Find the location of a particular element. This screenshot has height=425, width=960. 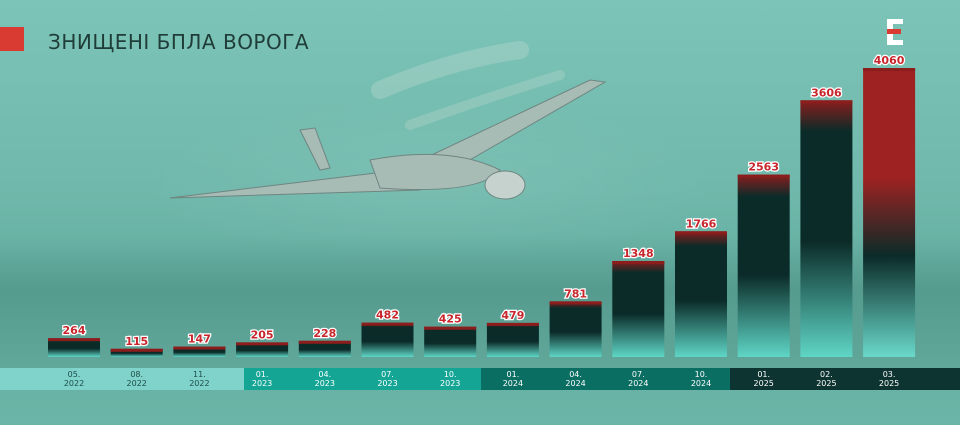

tick-month-9: 07. is located at coordinates (638, 374).